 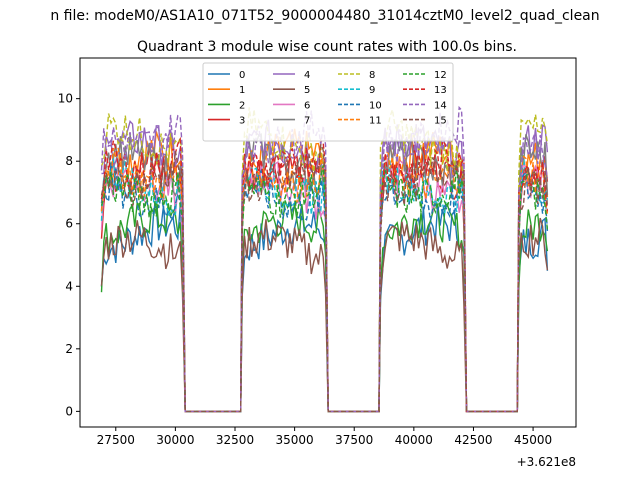 What do you see at coordinates (307, 90) in the screenshot?
I see `legend-label-5: 5` at bounding box center [307, 90].